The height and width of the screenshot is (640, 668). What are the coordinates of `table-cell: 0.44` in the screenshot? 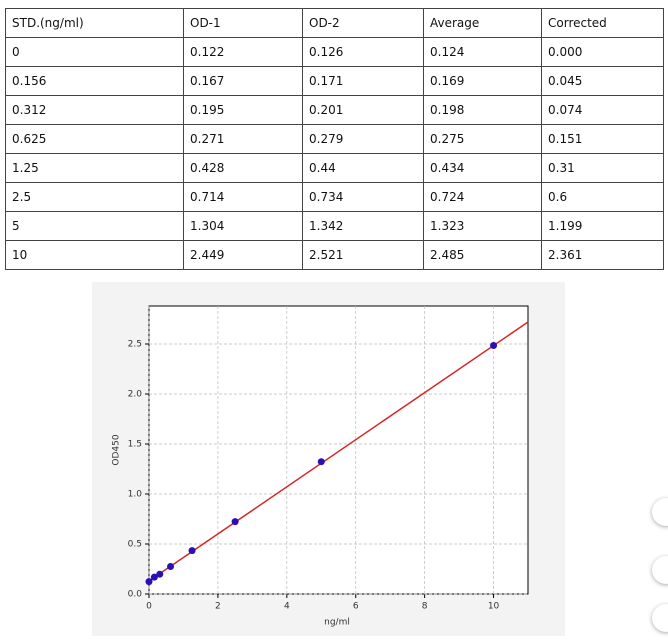 It's located at (363, 168).